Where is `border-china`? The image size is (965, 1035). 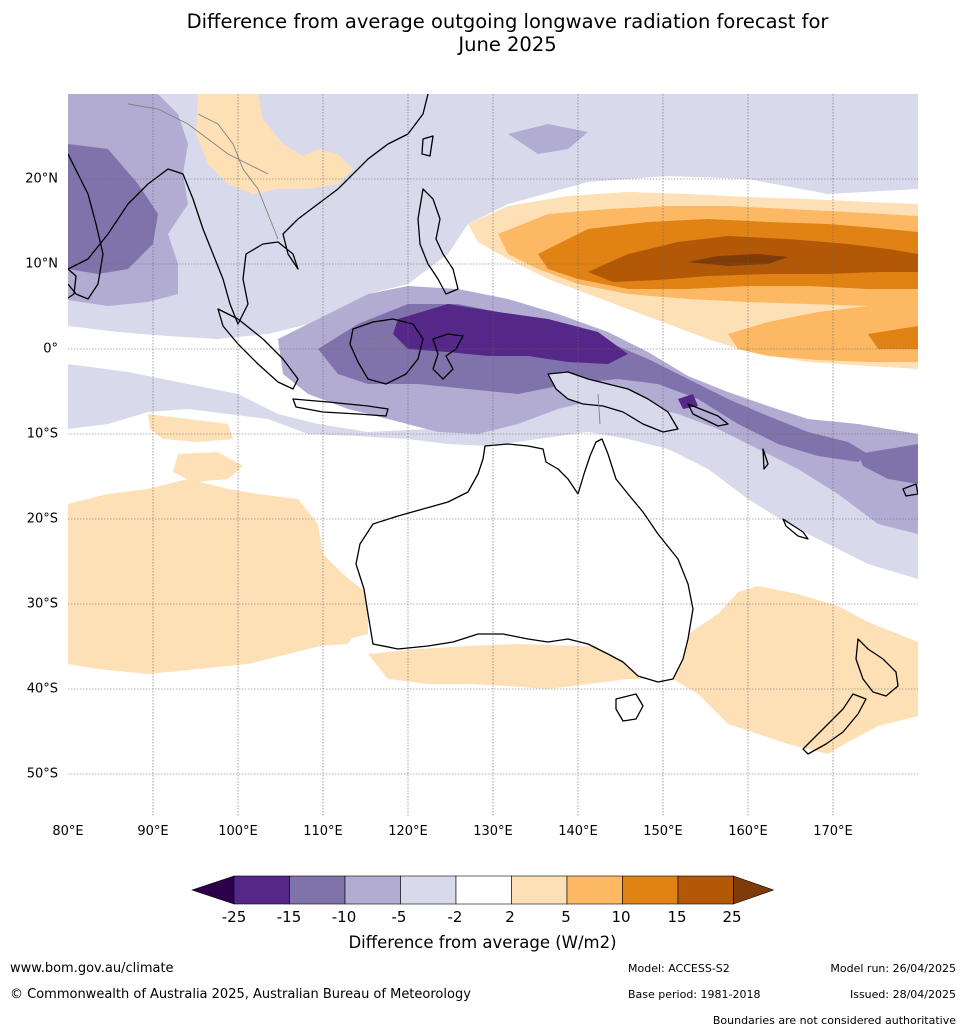 border-china is located at coordinates (198, 139).